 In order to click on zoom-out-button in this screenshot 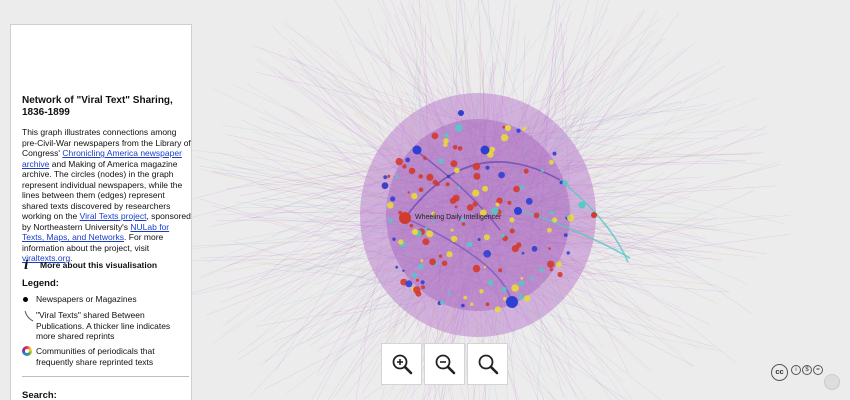, I will do `click(444, 364)`.